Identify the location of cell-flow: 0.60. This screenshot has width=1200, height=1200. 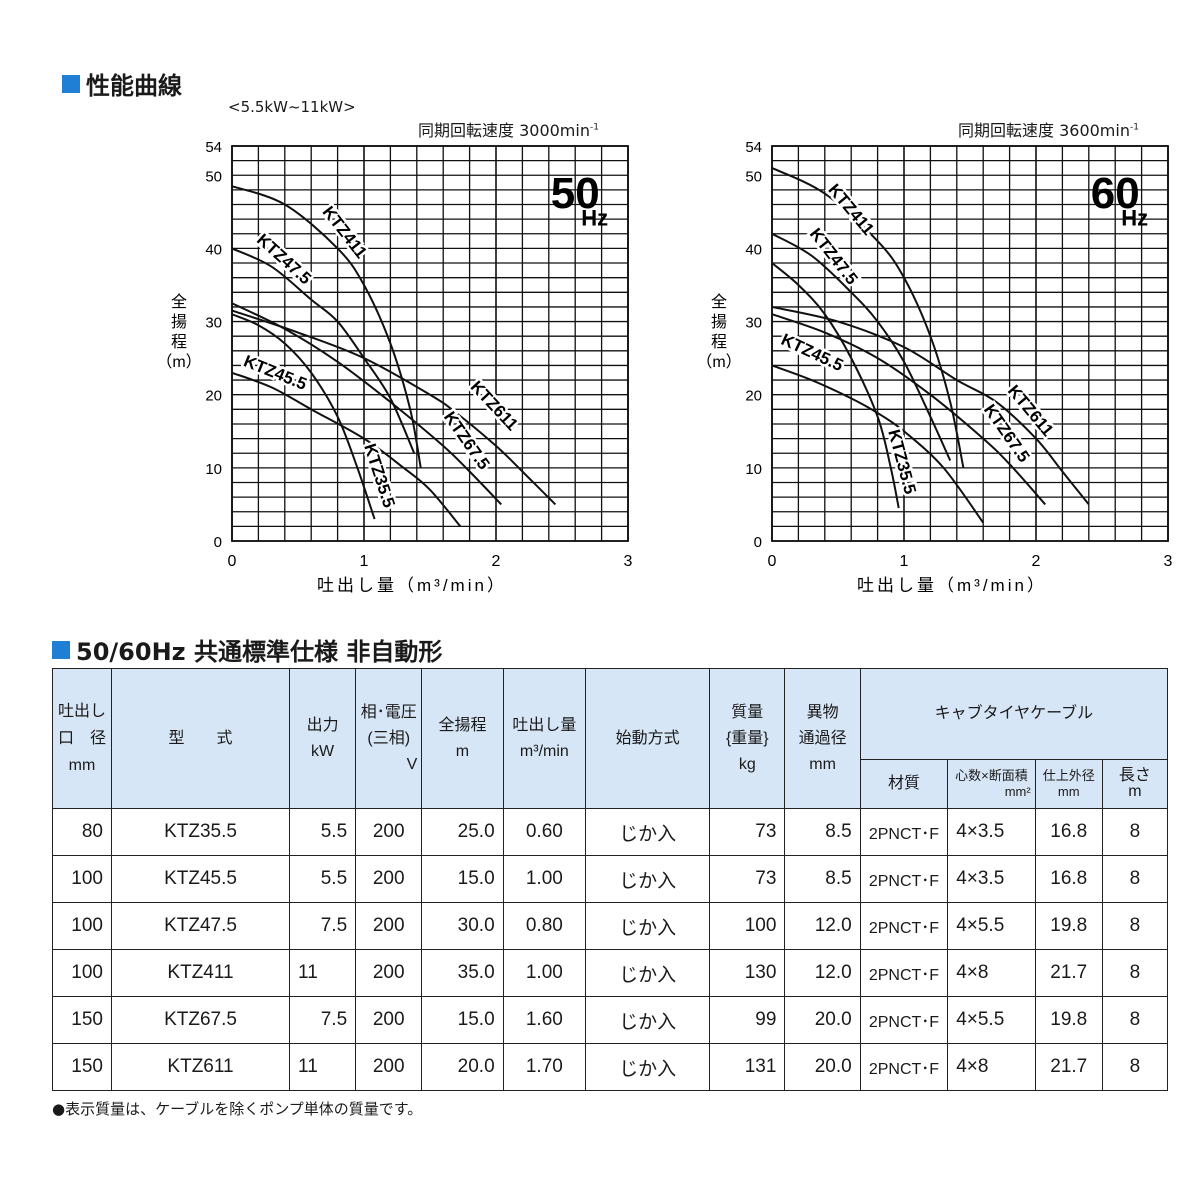
(544, 832).